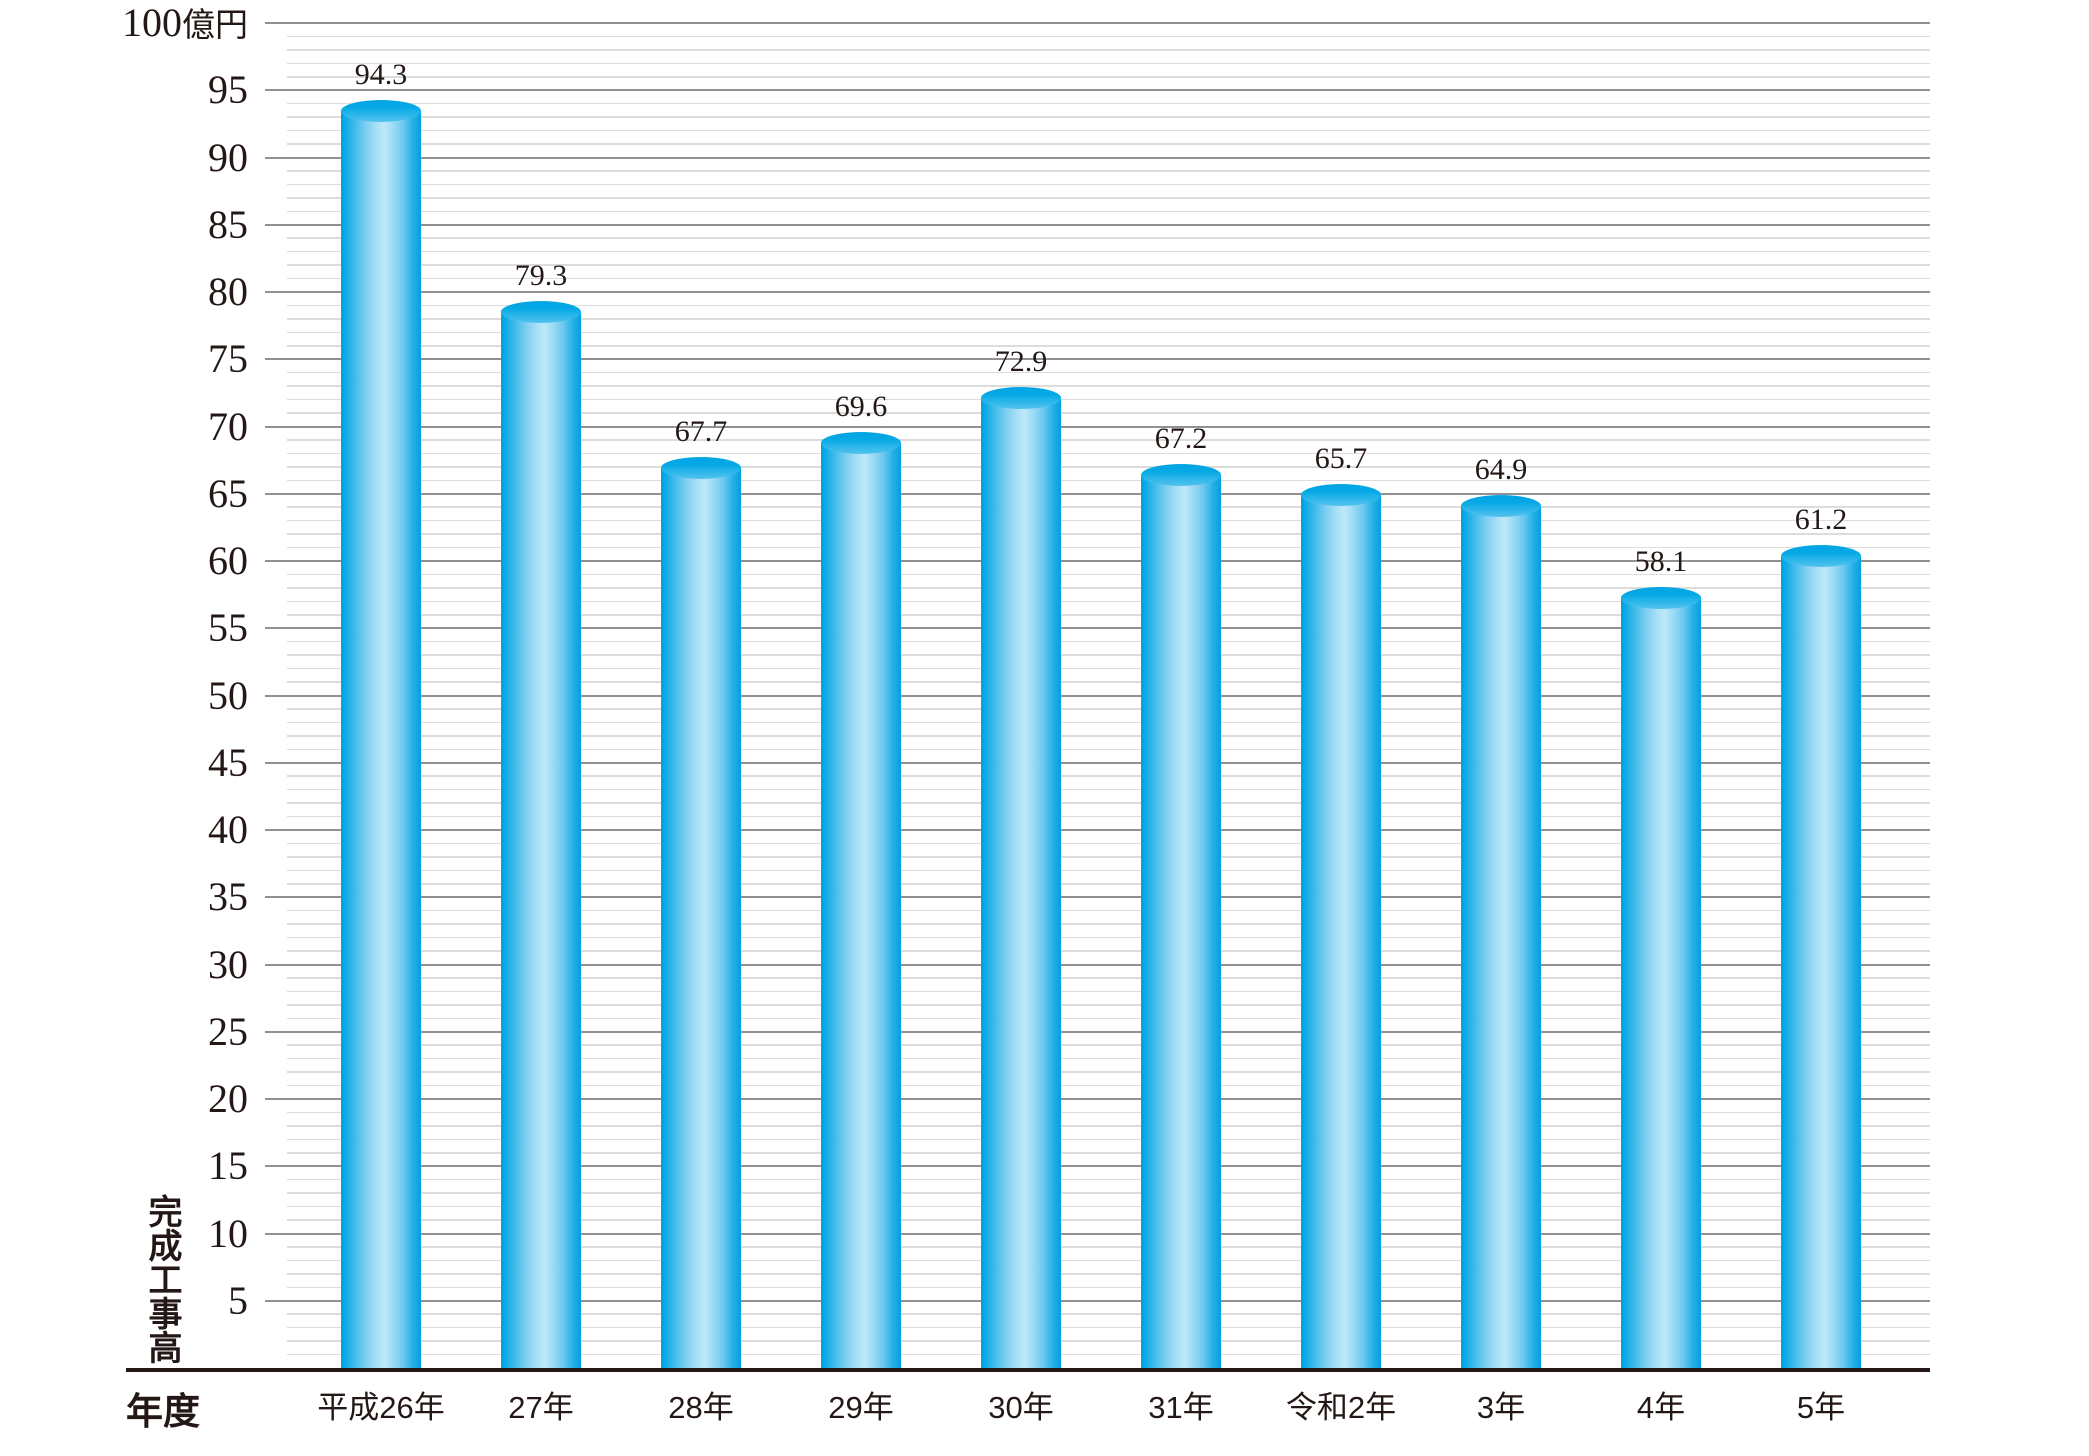 The width and height of the screenshot is (2089, 1456). What do you see at coordinates (238, 1300) in the screenshot?
I see `y-tick-label: 5` at bounding box center [238, 1300].